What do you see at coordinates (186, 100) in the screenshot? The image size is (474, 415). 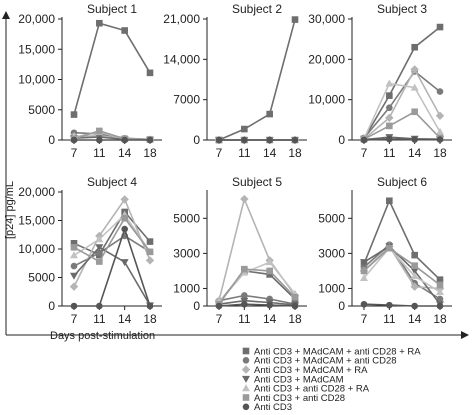 I see `y-tick-label: 7000` at bounding box center [186, 100].